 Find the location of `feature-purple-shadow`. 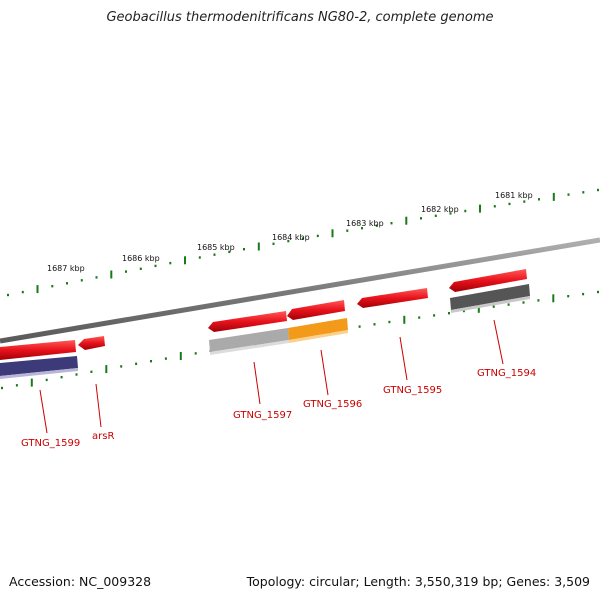

feature-purple-shadow is located at coordinates (39, 373).